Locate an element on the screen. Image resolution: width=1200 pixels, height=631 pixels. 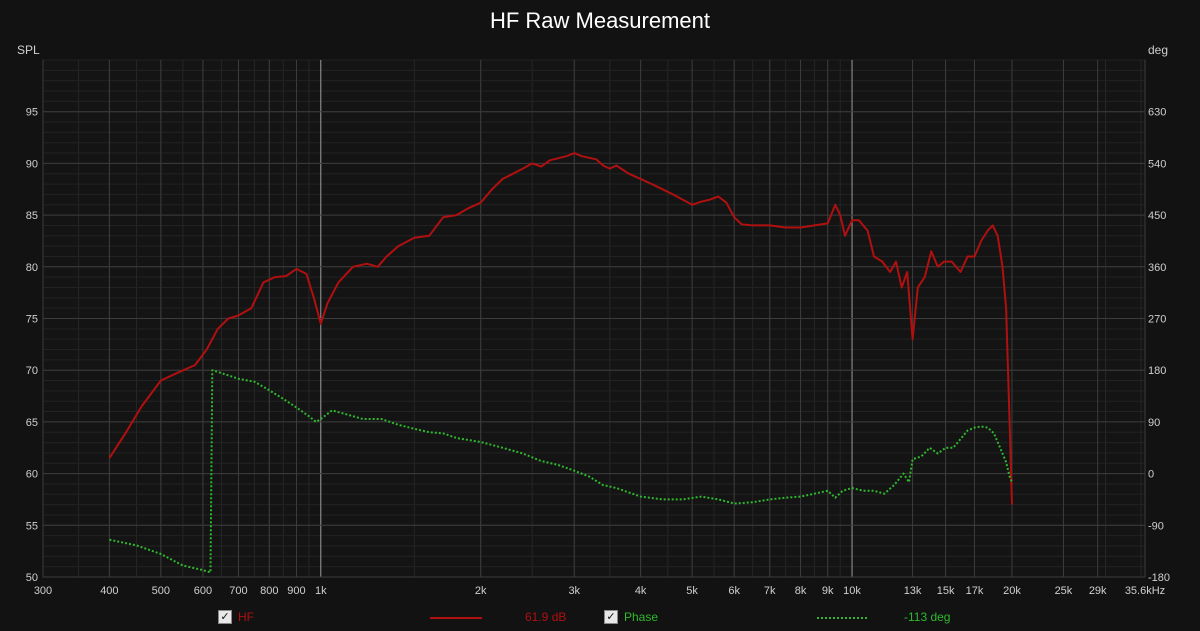
x-tick-label: 13k is located at coordinates (913, 591).